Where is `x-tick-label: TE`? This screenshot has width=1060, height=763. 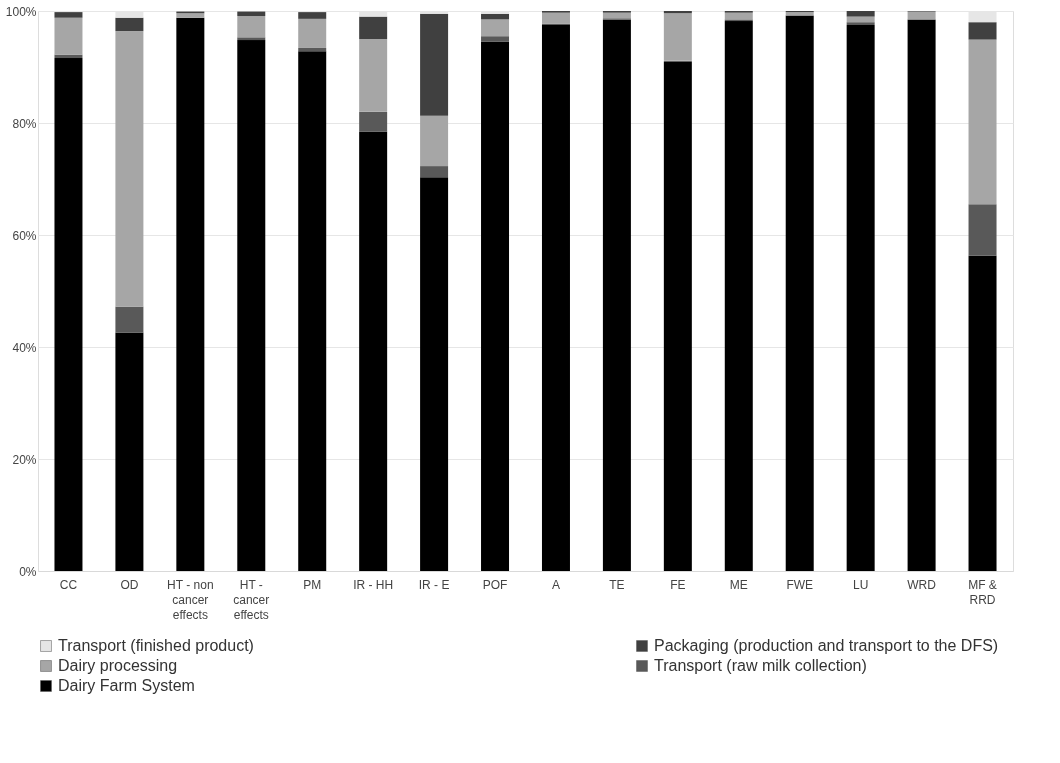 x-tick-label: TE is located at coordinates (617, 584).